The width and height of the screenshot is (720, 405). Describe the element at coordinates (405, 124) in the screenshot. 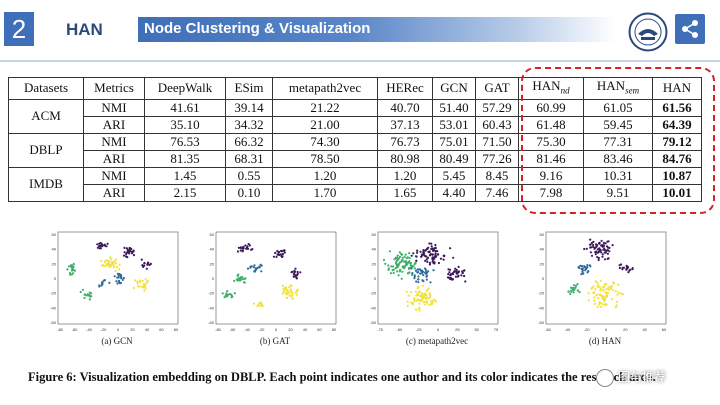

I see `value-cell: 37.13` at that location.